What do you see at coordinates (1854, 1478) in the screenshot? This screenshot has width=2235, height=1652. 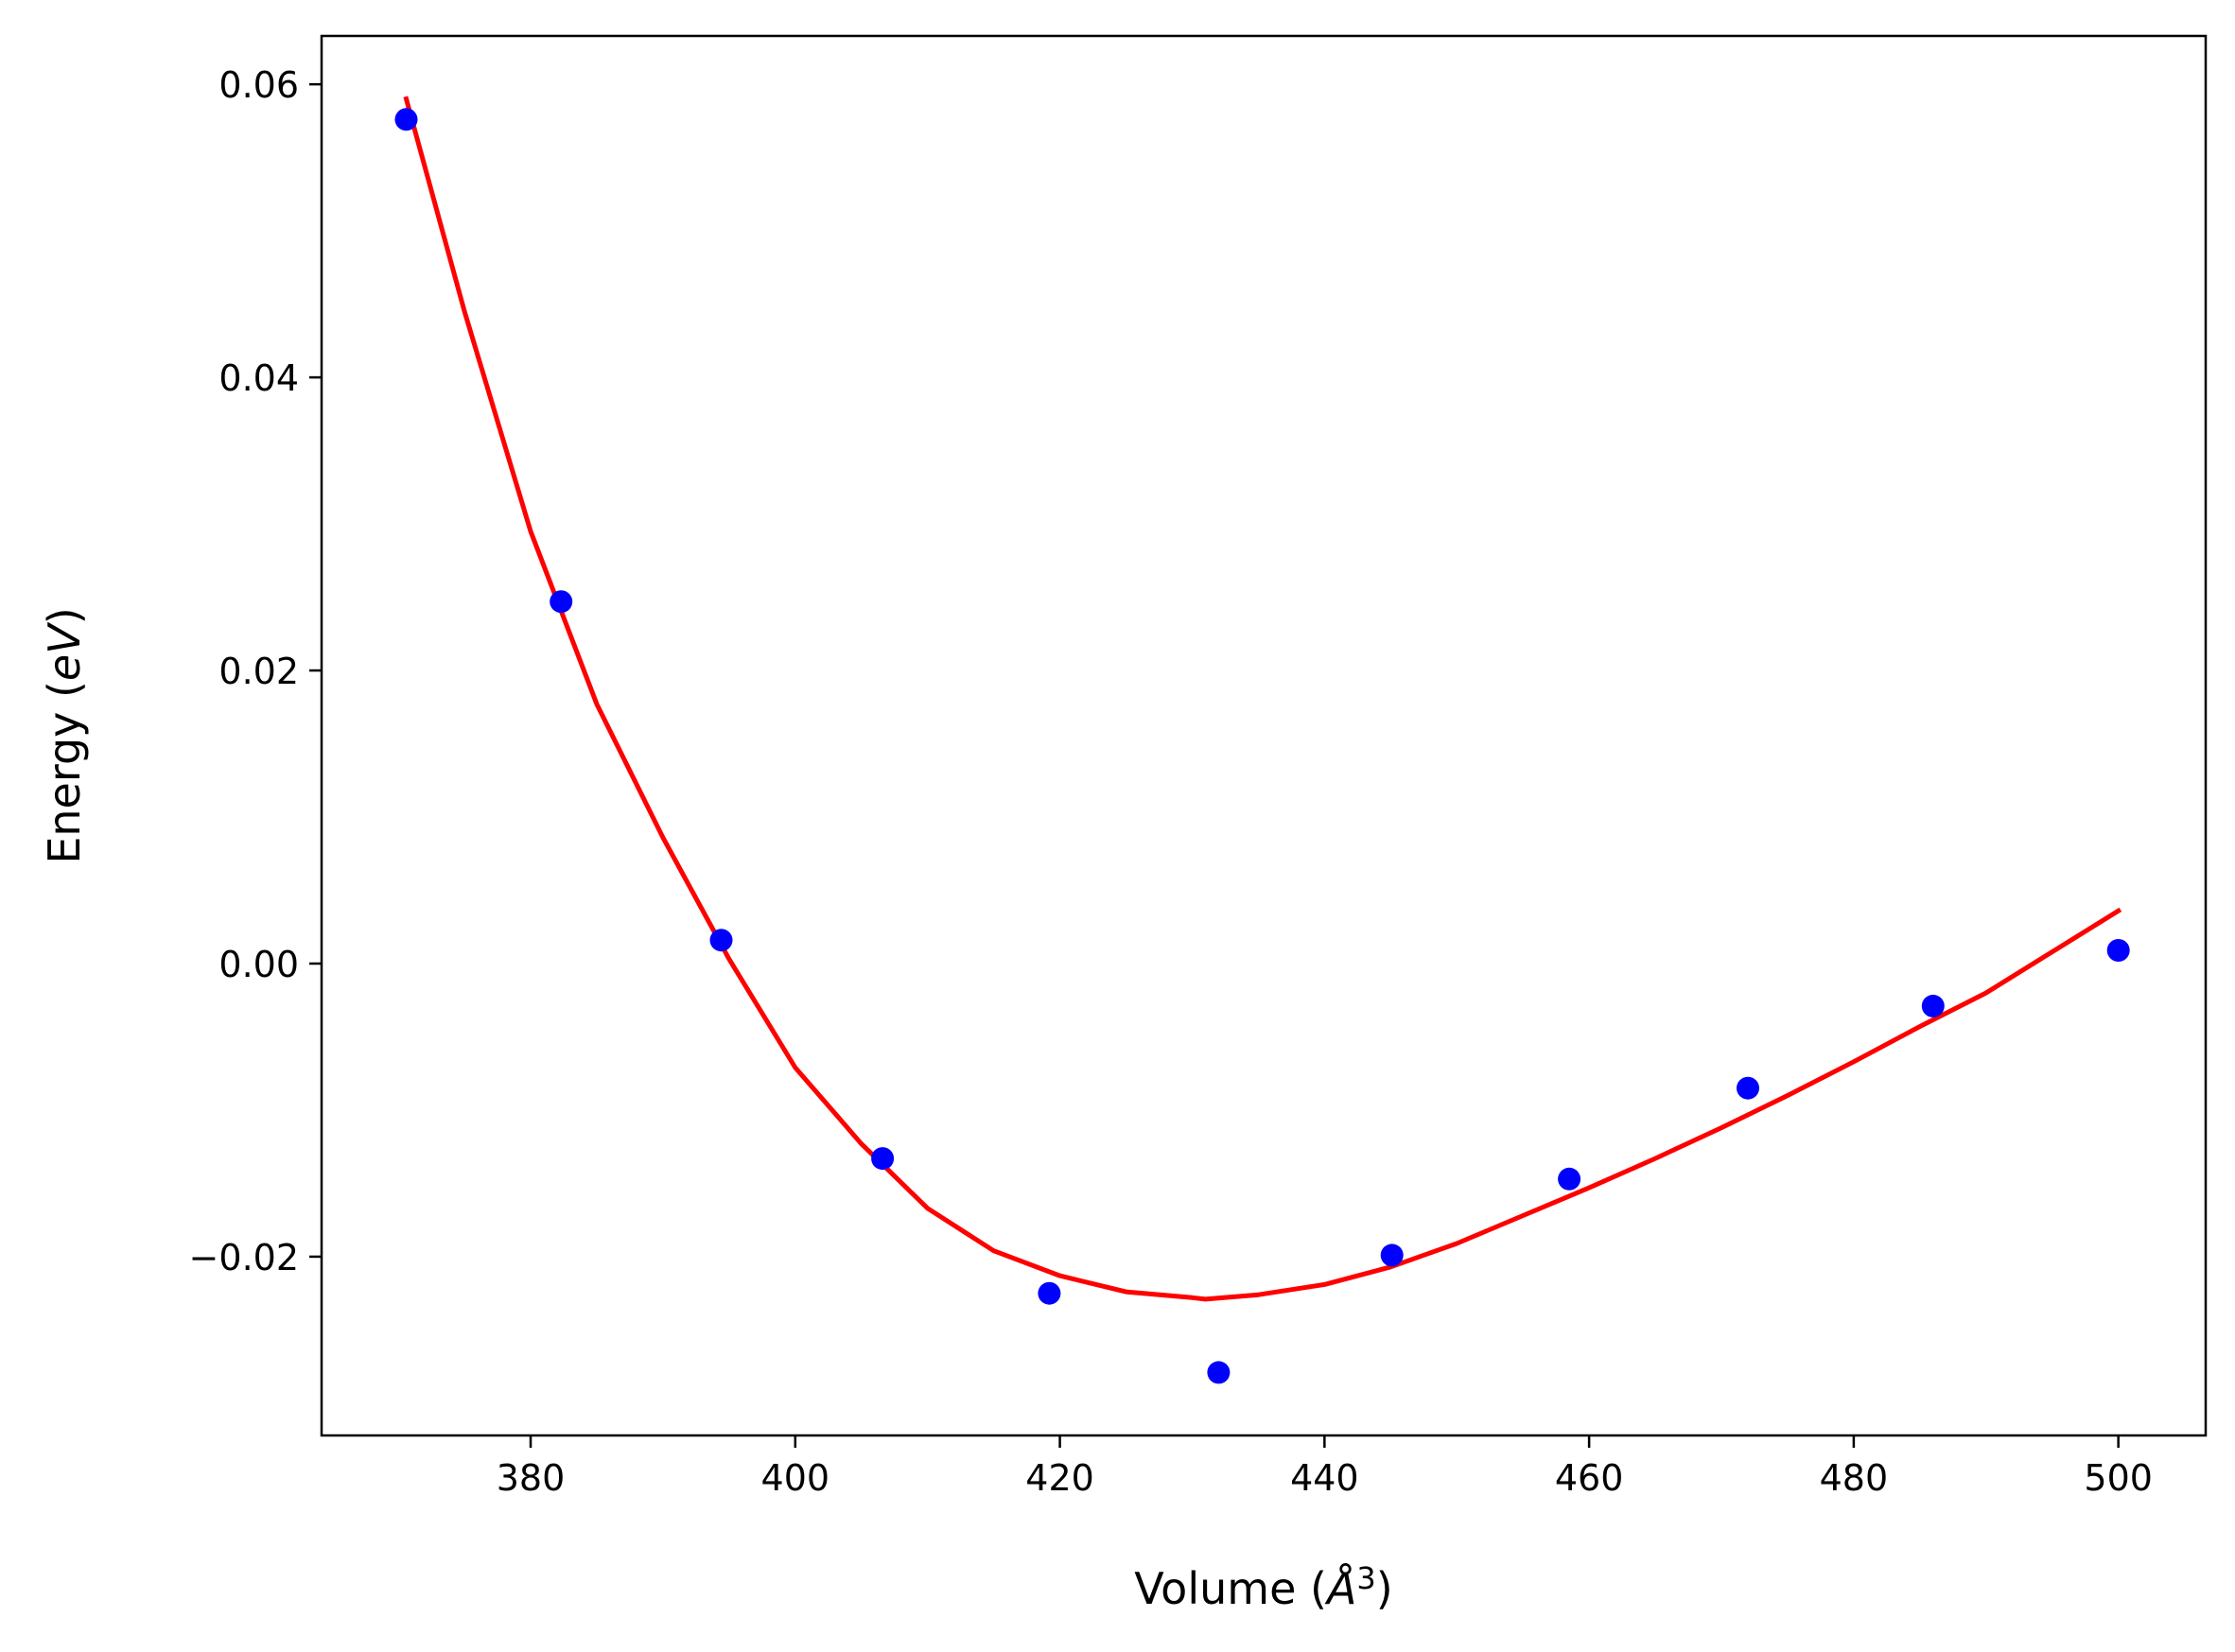 I see `x-tick-label: 480` at bounding box center [1854, 1478].